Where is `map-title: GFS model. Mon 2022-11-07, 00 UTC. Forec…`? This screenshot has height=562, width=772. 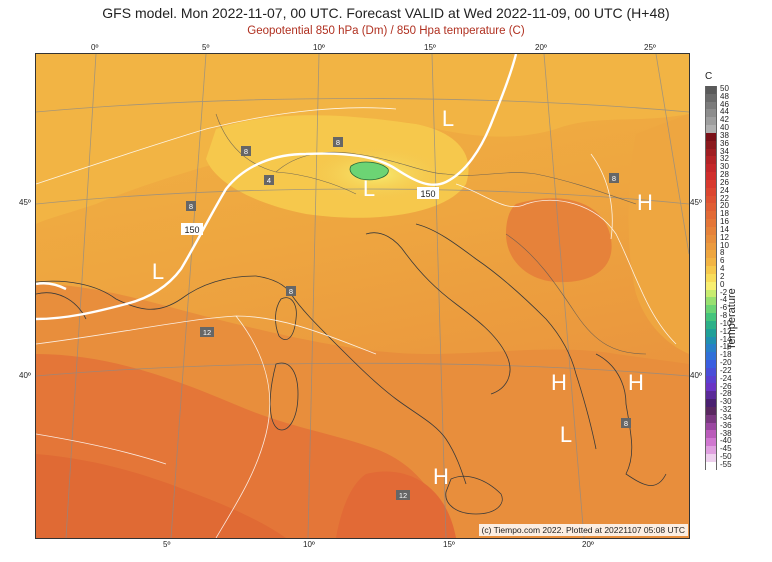
map-title: GFS model. Mon 2022-11-07, 00 UTC. Forec… is located at coordinates (386, 13).